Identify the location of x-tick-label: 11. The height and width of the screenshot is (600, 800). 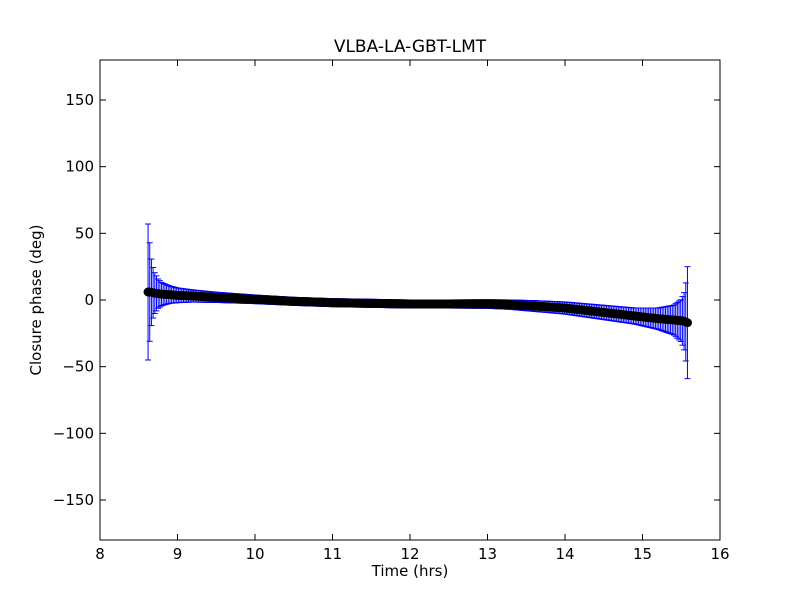
(332, 554).